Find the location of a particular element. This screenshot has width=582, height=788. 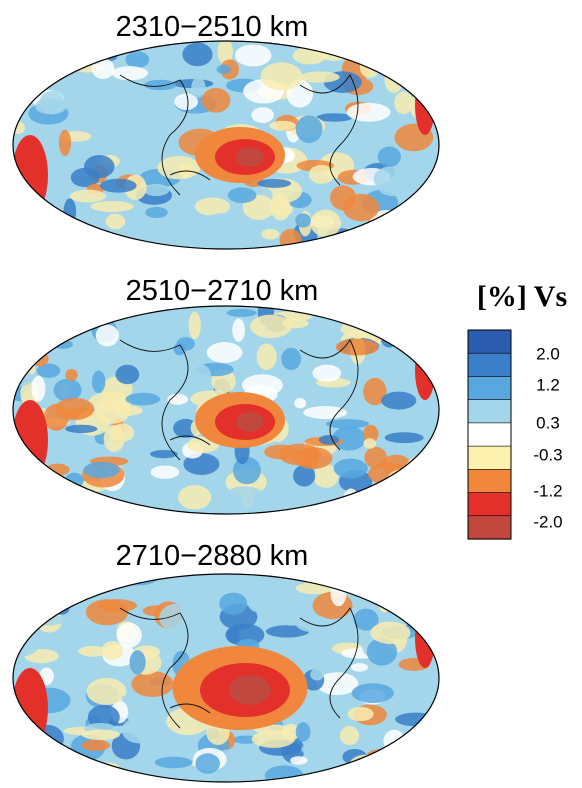

legend-label: 0.3 is located at coordinates (548, 422).